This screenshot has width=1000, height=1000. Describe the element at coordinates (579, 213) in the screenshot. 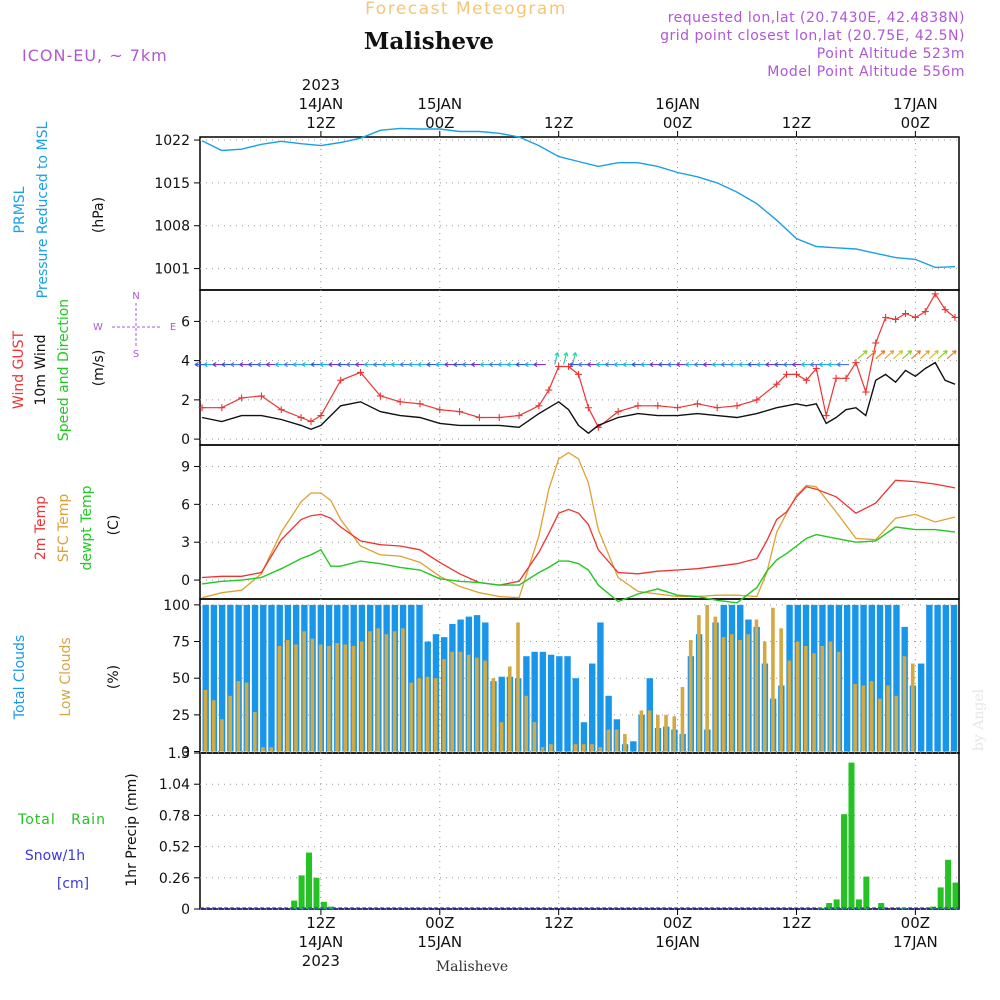

I see `pressure-panel-frame` at that location.